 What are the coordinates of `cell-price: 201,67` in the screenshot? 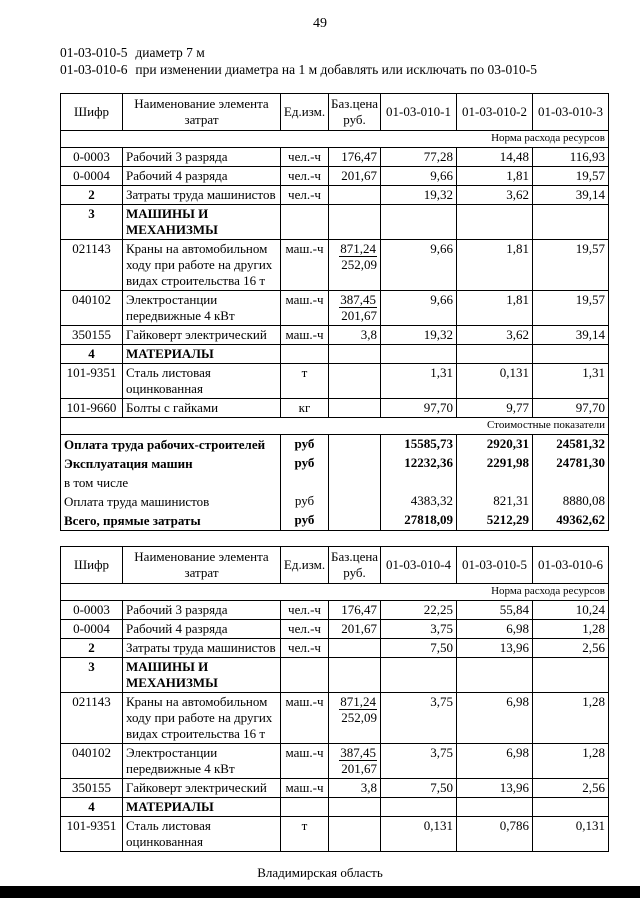 It's located at (354, 176).